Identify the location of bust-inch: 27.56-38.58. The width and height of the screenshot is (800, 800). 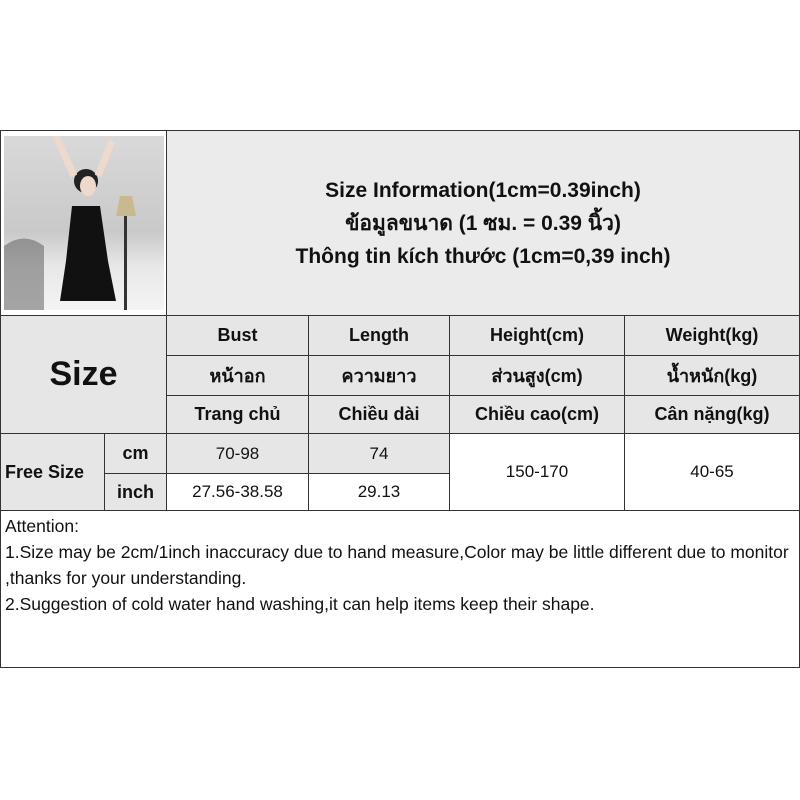
(237, 492).